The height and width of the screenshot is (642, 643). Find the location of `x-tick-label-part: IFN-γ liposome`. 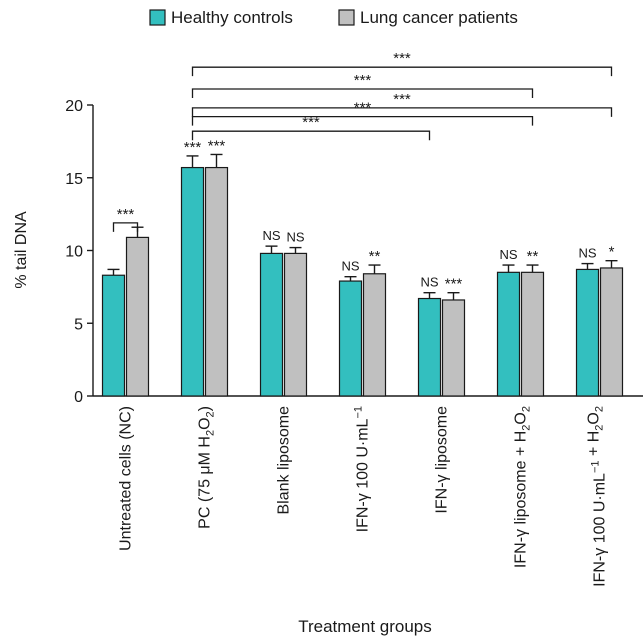

x-tick-label-part: IFN-γ liposome is located at coordinates (442, 460).